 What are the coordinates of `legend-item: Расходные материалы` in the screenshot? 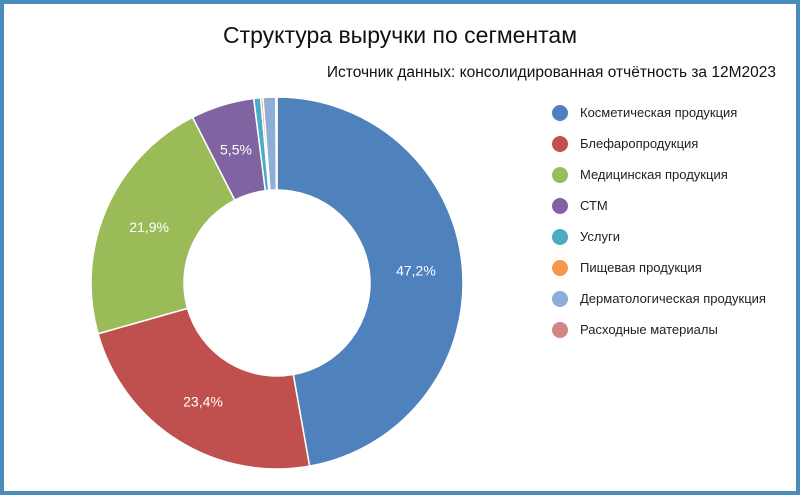 It's located at (659, 329).